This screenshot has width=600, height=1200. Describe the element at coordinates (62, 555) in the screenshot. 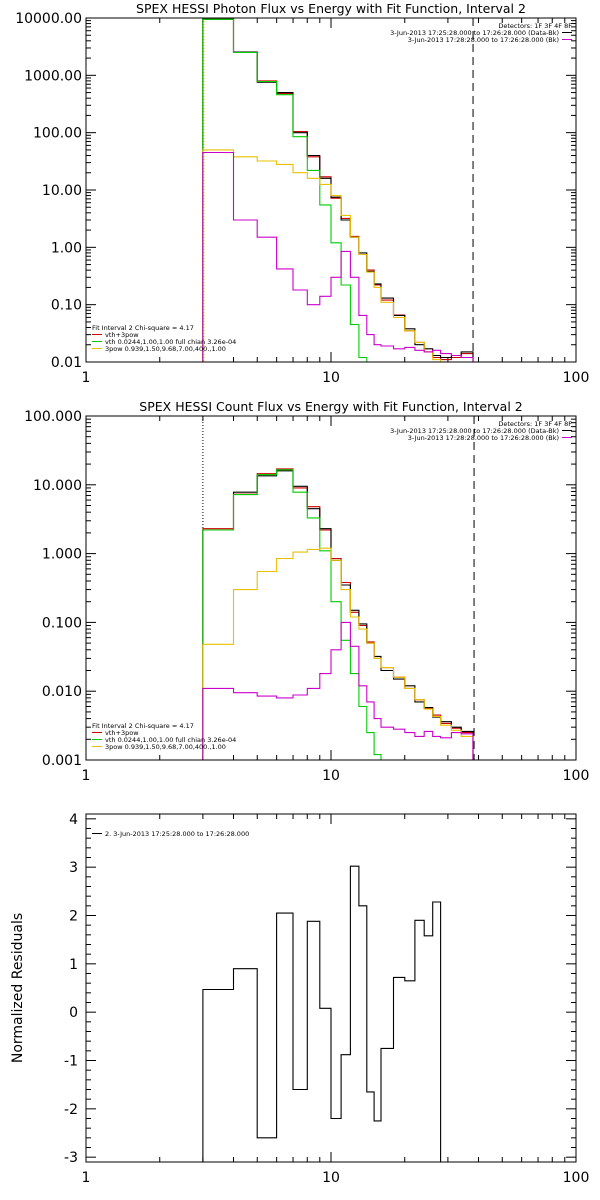

I see `y-tick-label: 1.000` at that location.